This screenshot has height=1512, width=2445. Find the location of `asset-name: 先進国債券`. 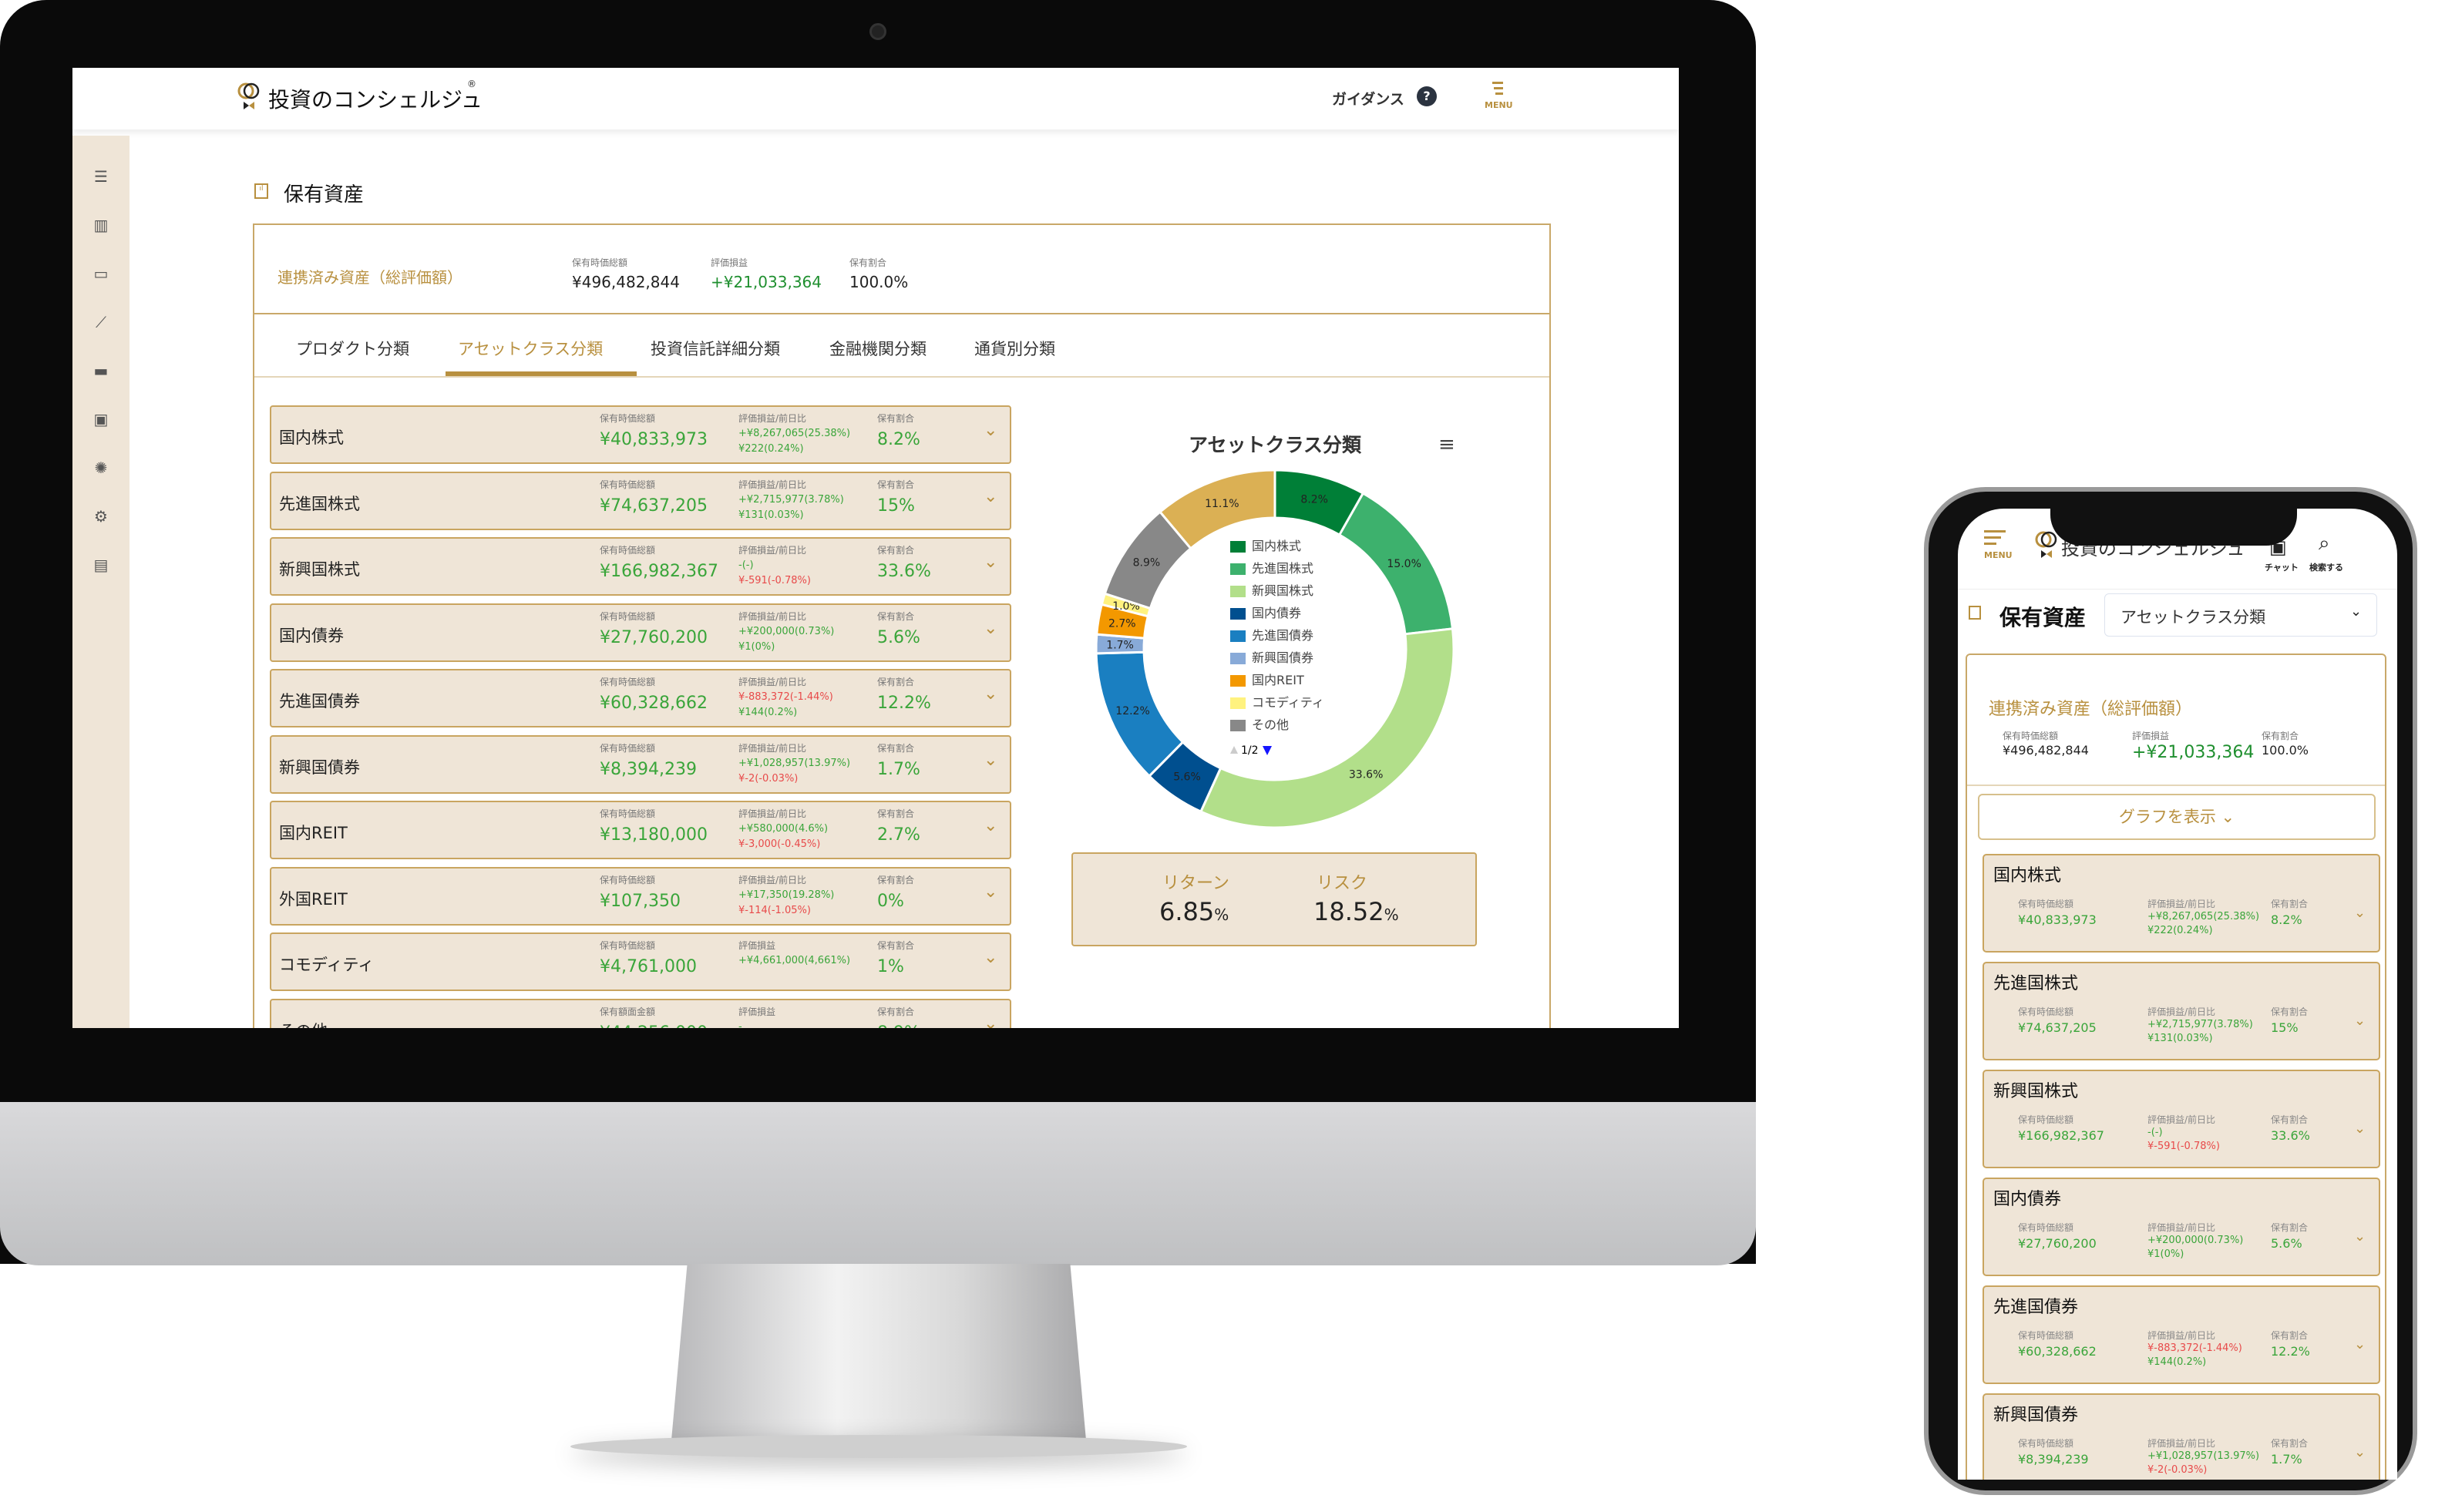

asset-name: 先進国債券 is located at coordinates (2036, 1308).